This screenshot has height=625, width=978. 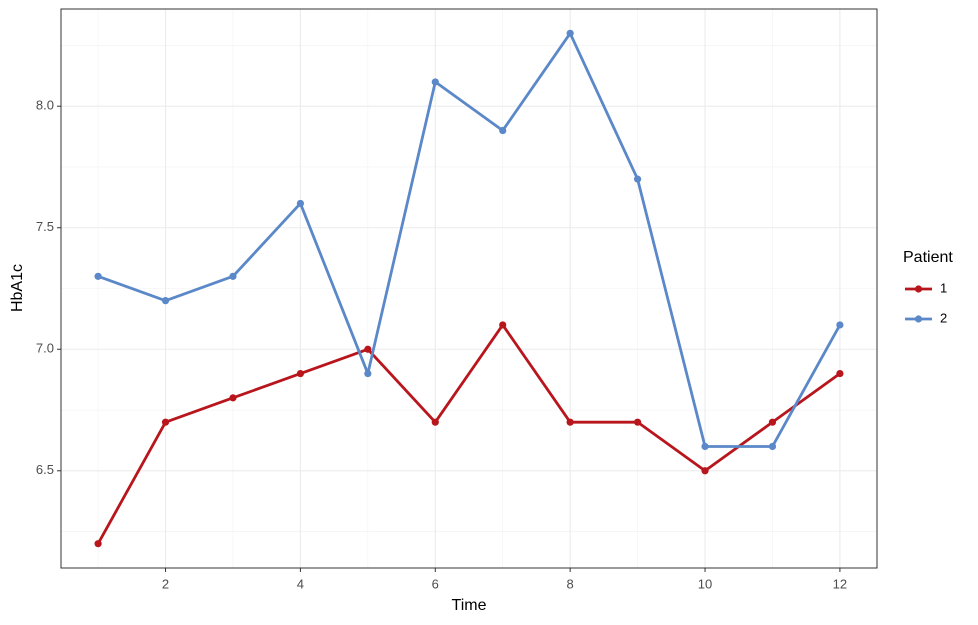 What do you see at coordinates (45, 469) in the screenshot?
I see `y-tick-label: 6.5` at bounding box center [45, 469].